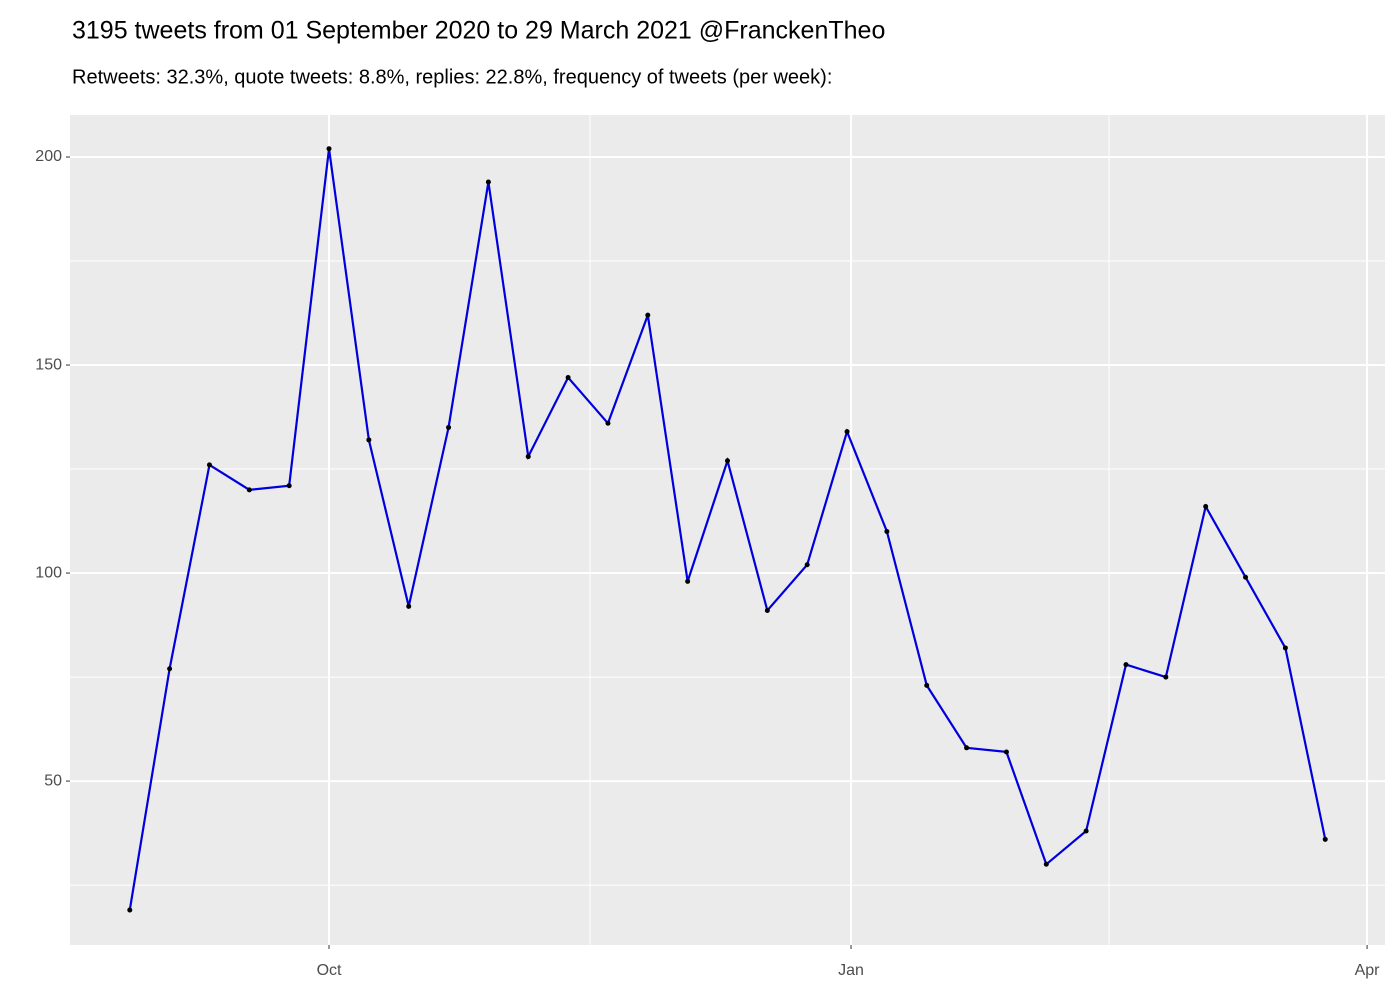 This screenshot has width=1400, height=1000. Describe the element at coordinates (851, 970) in the screenshot. I see `x-tick-label: Jan` at that location.